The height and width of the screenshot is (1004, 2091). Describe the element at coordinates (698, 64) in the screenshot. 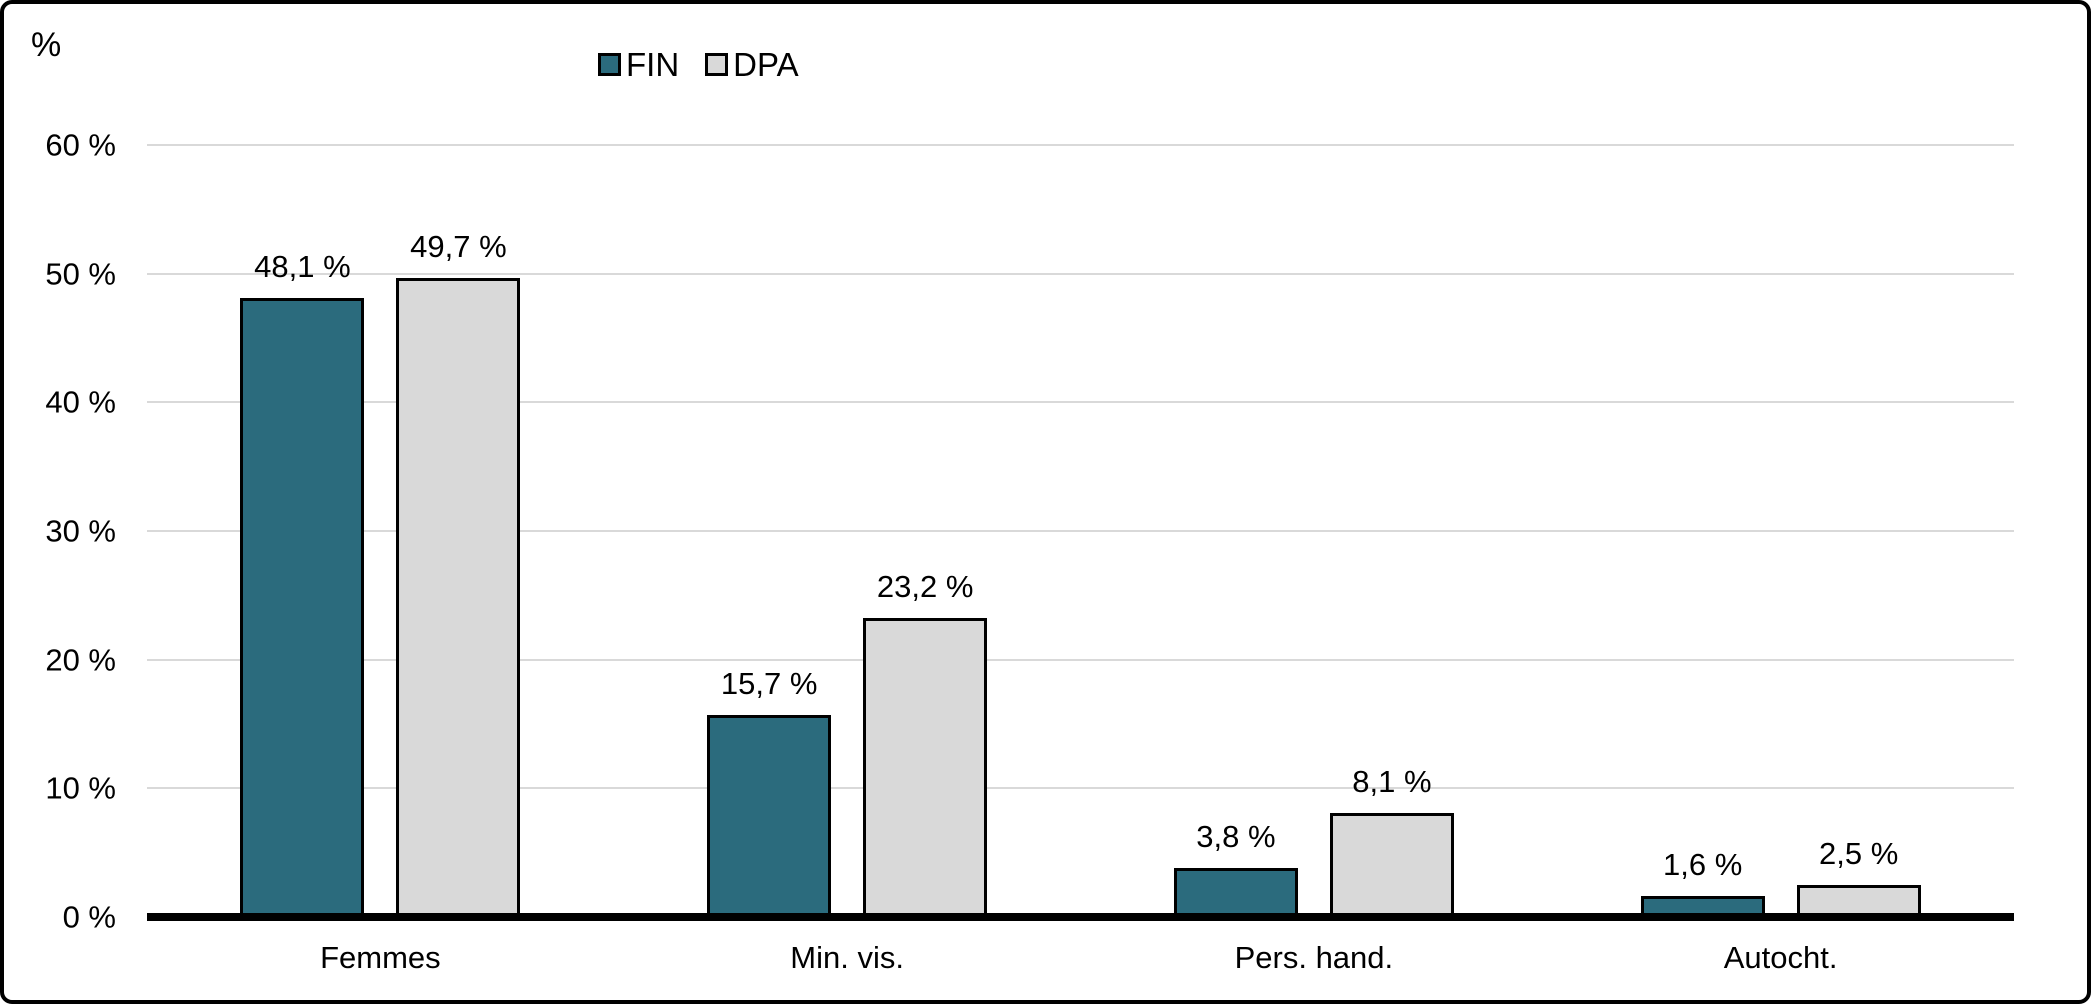

I see `legend: FIN DPA` at that location.